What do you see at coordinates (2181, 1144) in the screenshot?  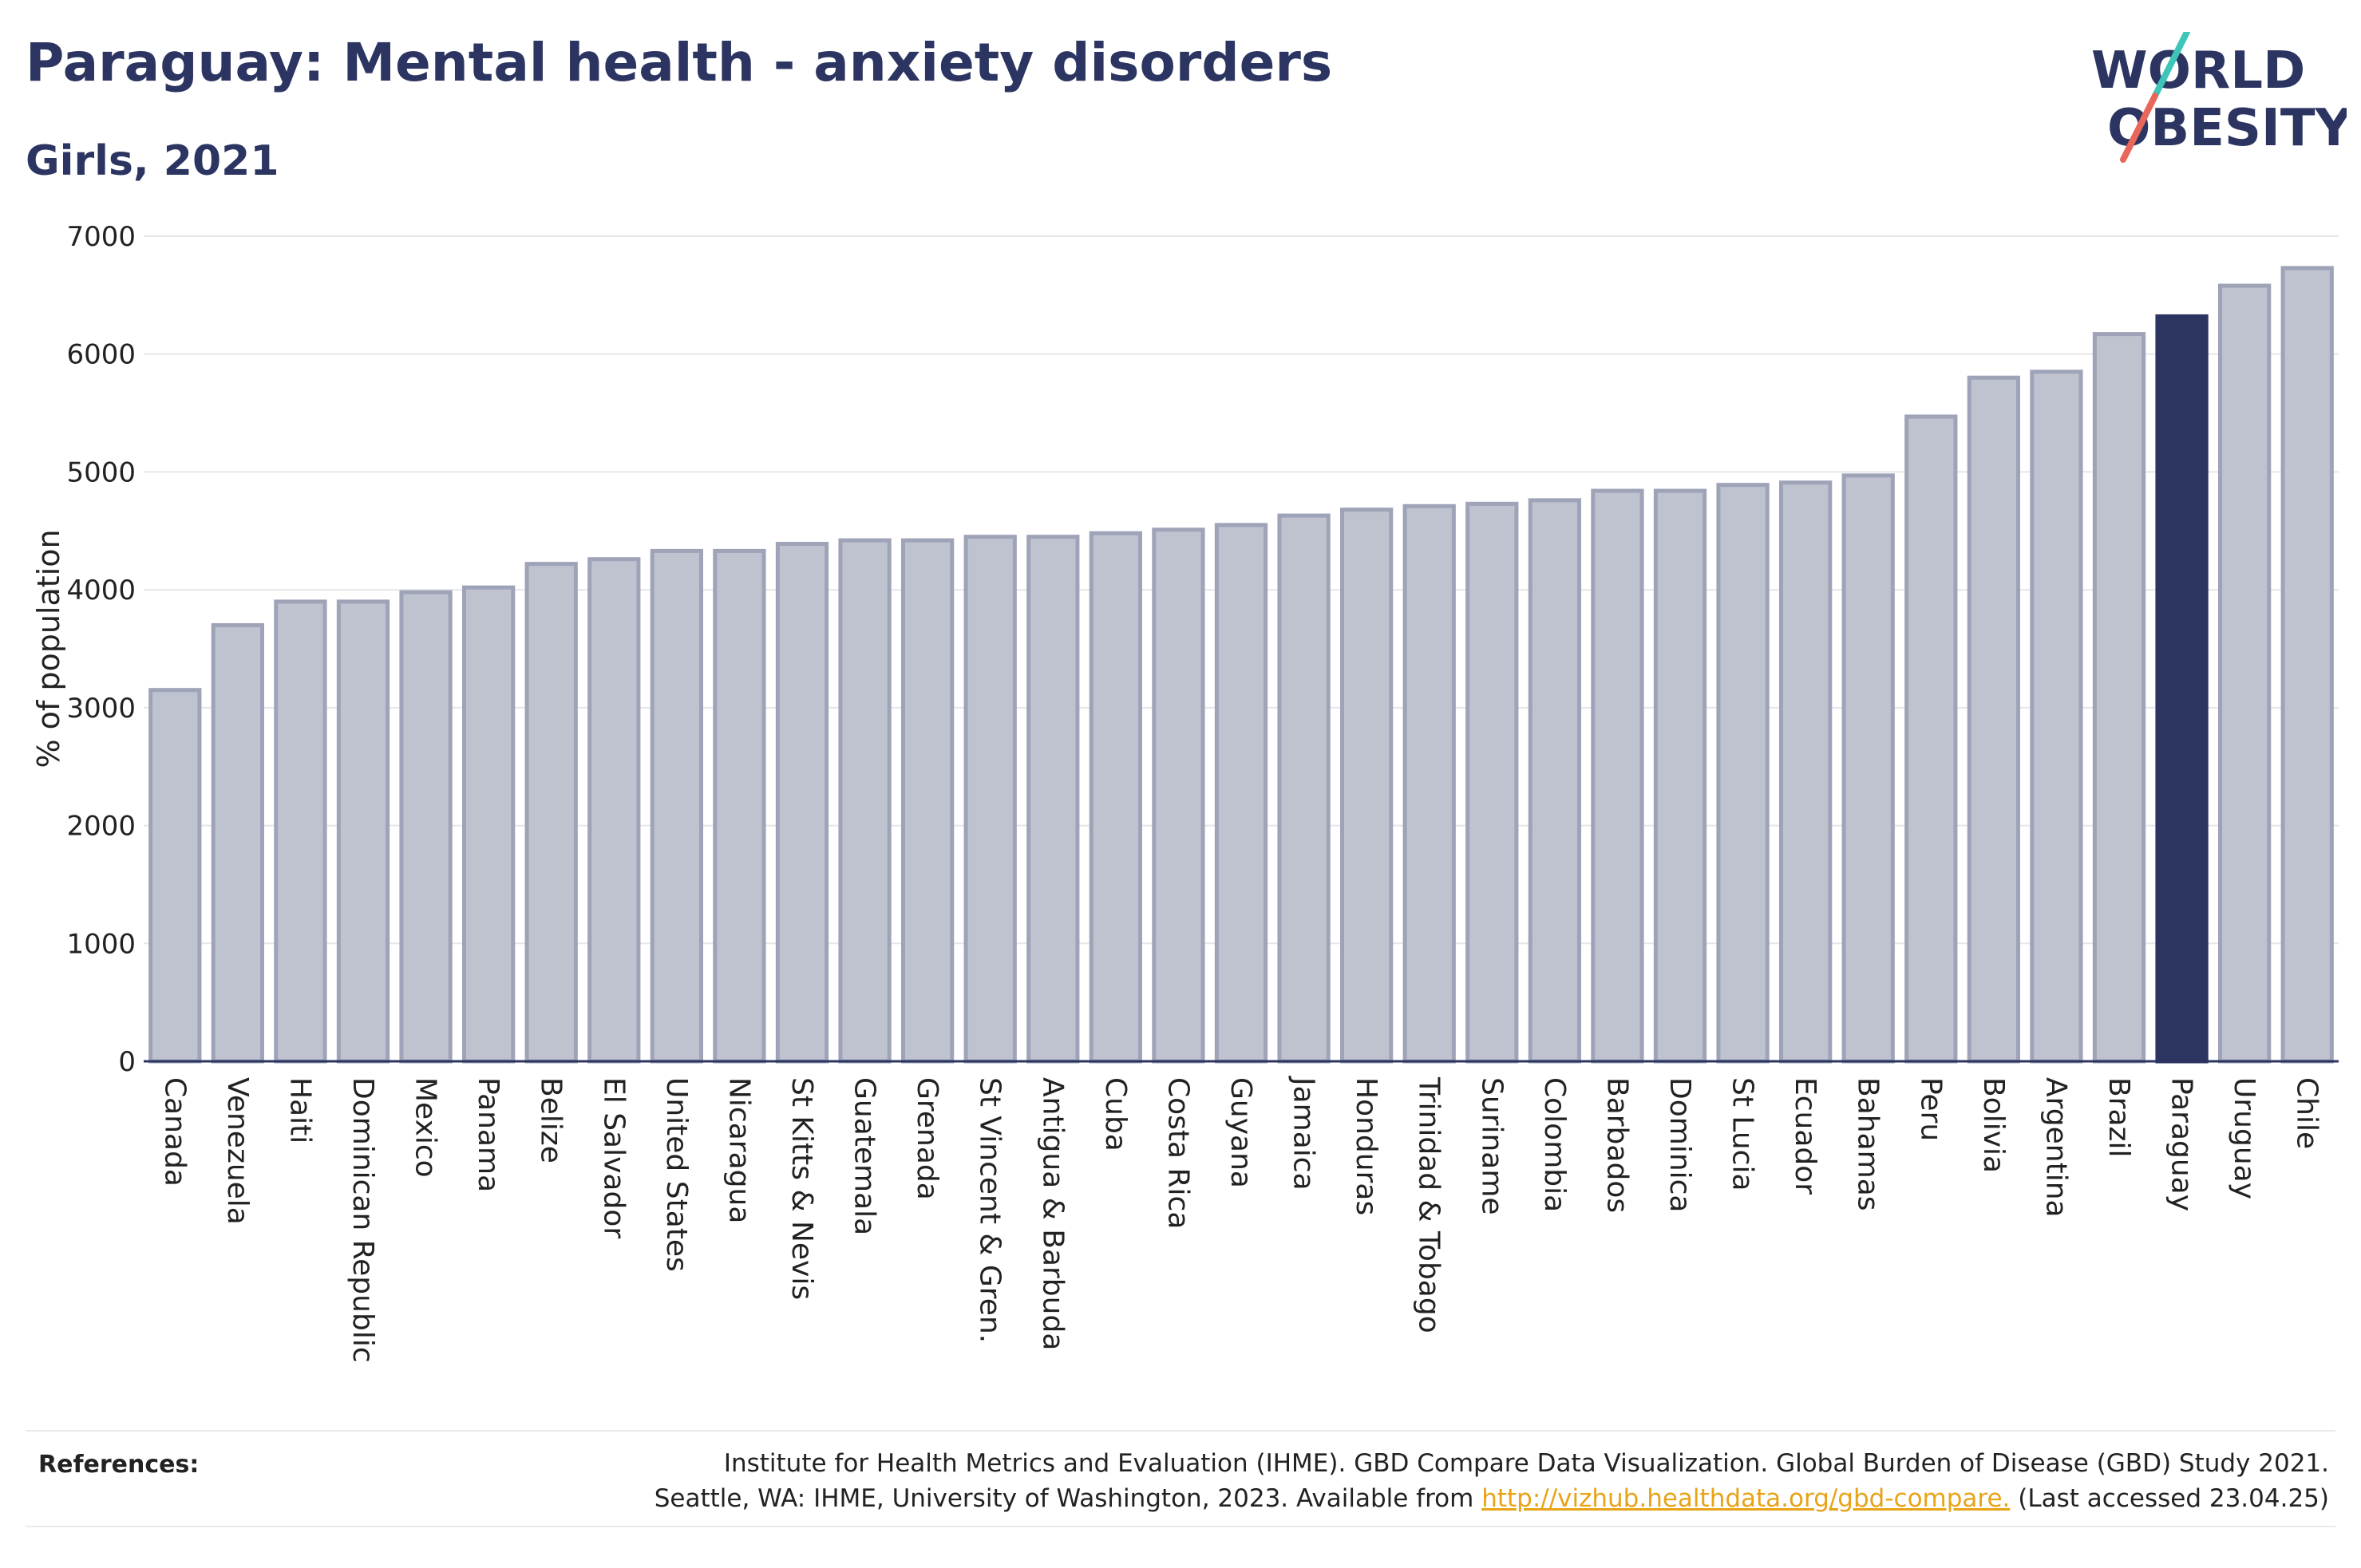 I see `x-tick-label: Paraguay` at bounding box center [2181, 1144].